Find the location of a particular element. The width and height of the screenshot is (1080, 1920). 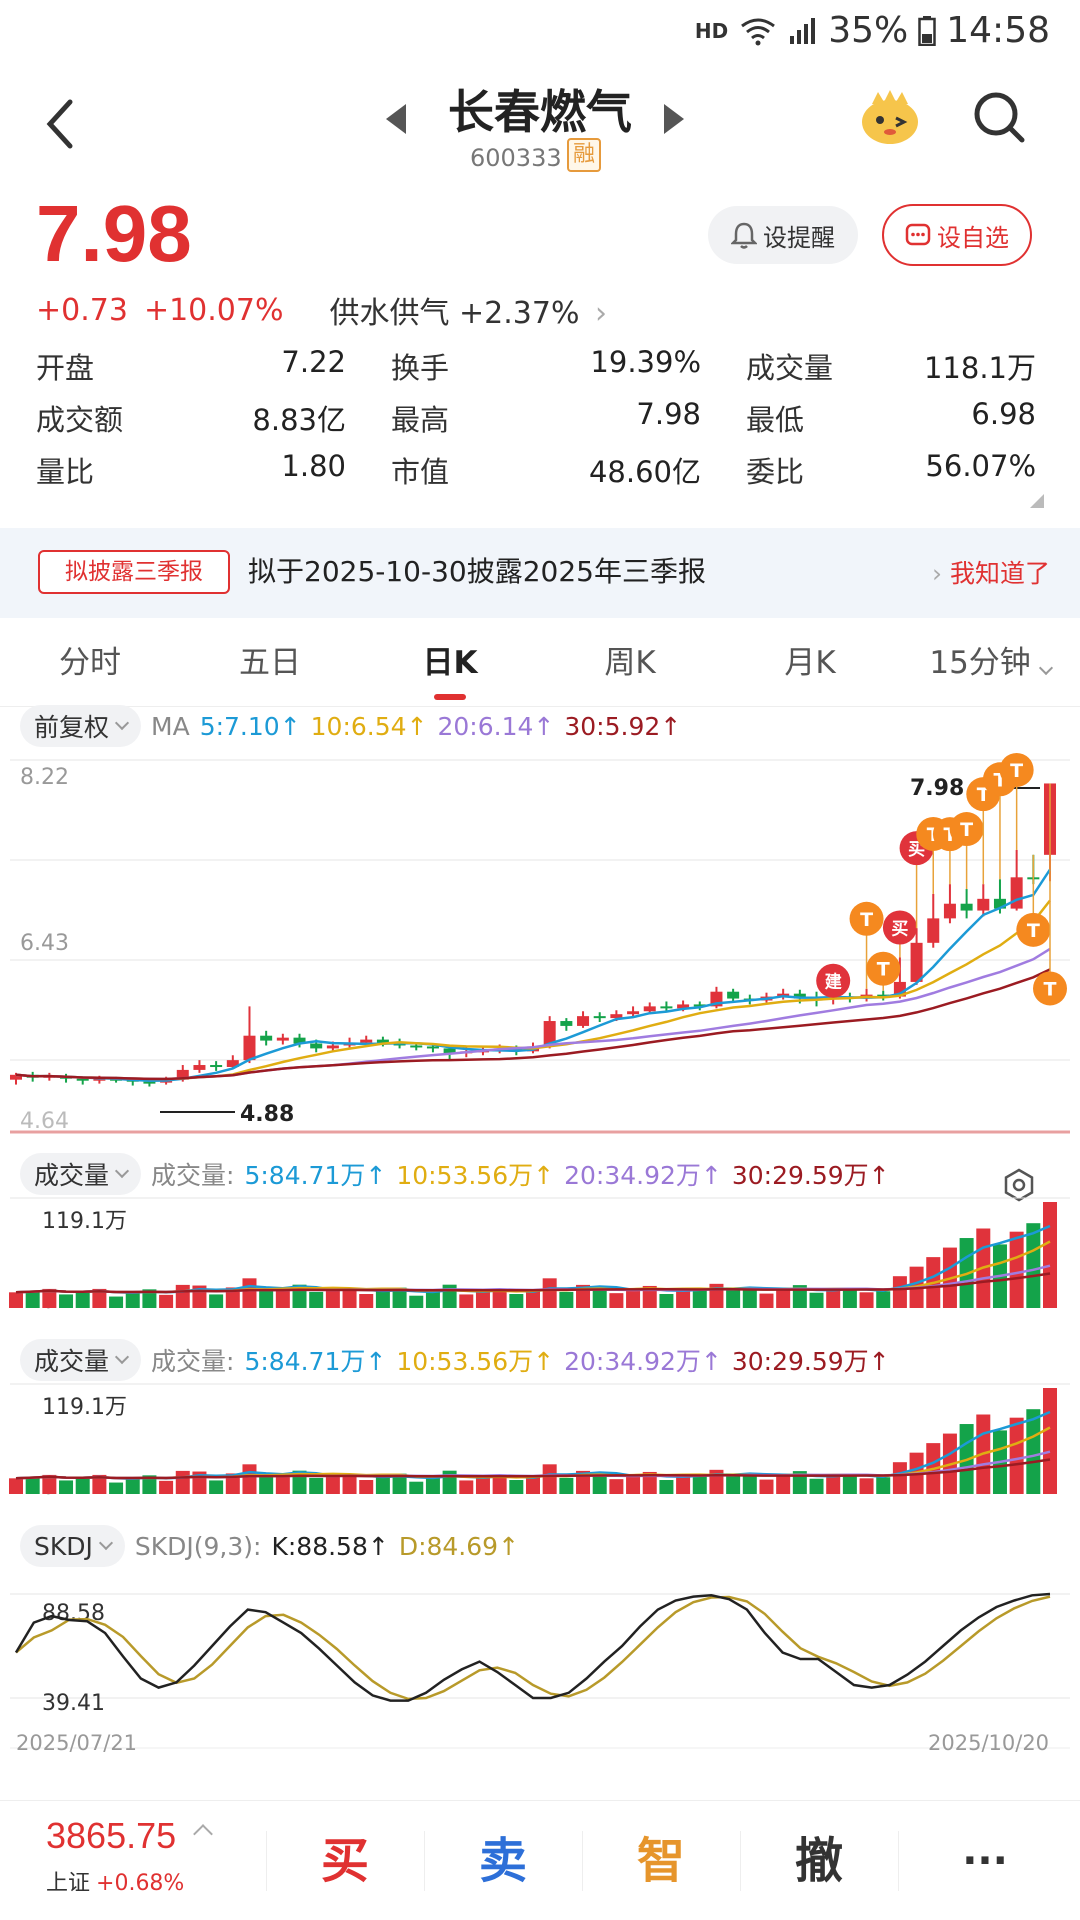

stat-label: 成交额 is located at coordinates (80, 420).